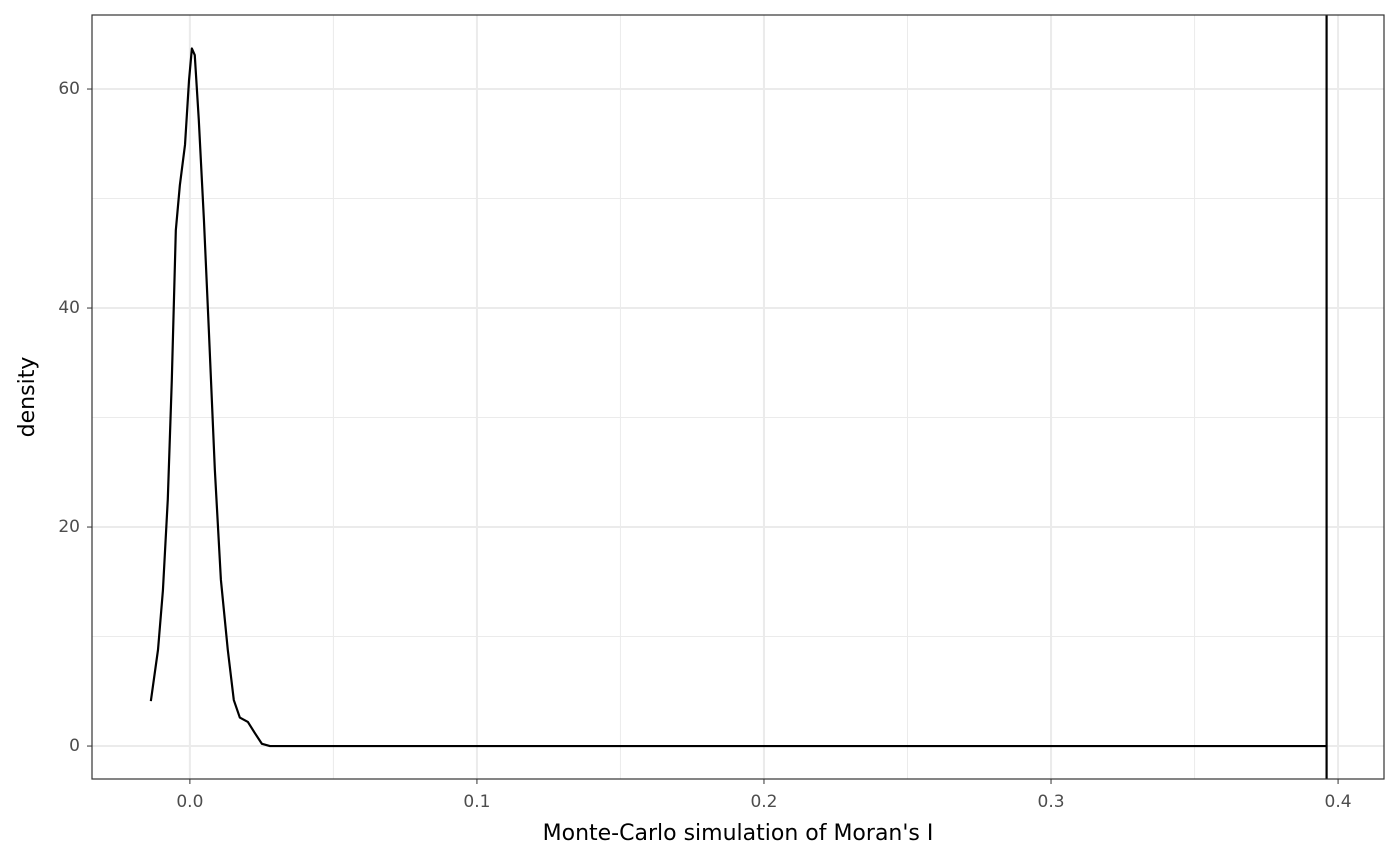 This screenshot has width=1400, height=865. Describe the element at coordinates (74, 746) in the screenshot. I see `y-tick-label: 0` at that location.